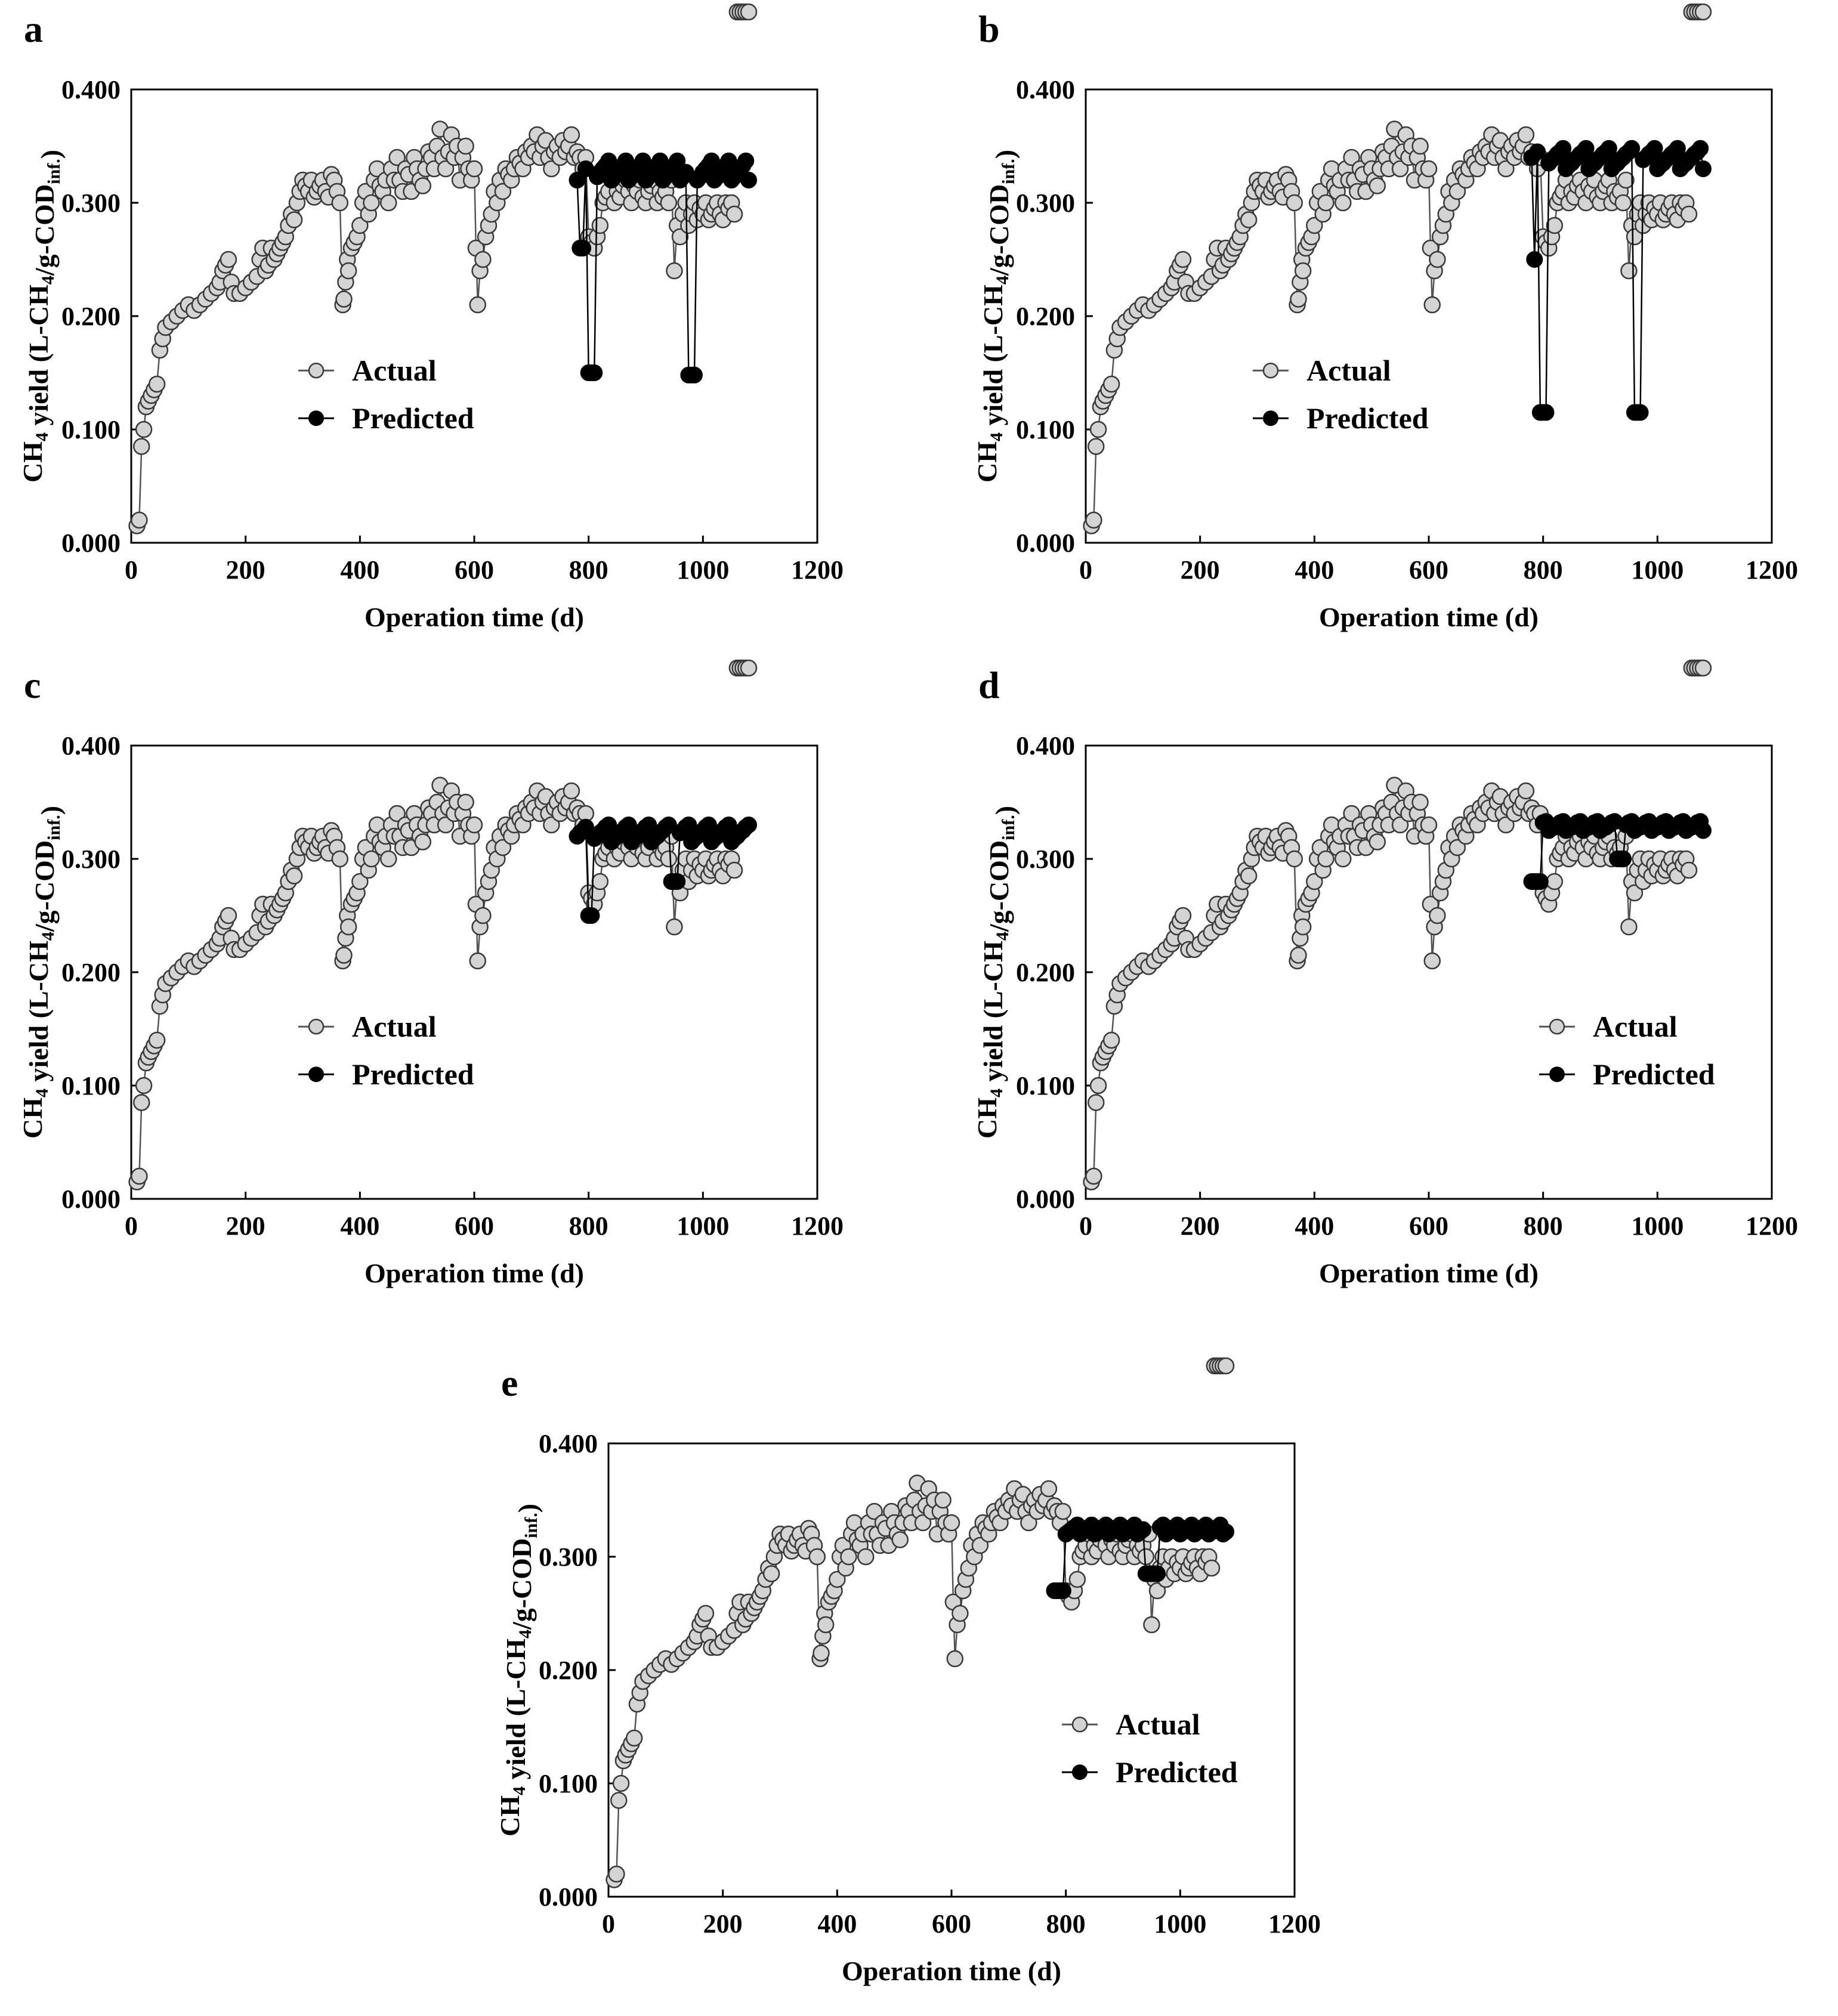 The height and width of the screenshot is (2016, 1838). I want to click on y-tick-label: 0.100, so click(568, 1783).